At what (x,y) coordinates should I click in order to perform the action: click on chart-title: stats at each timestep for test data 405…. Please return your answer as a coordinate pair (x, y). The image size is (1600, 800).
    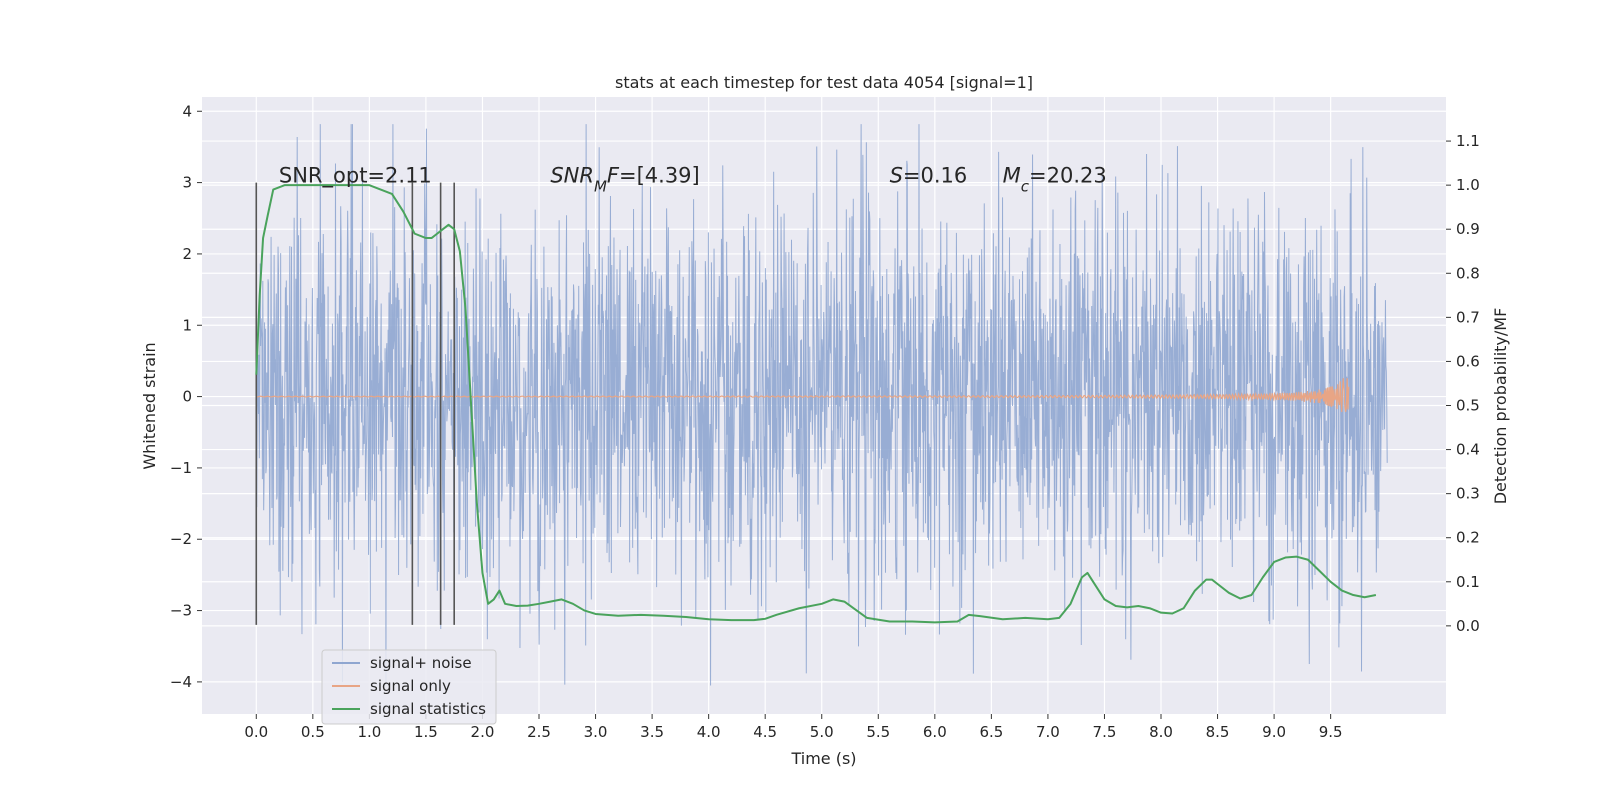
    Looking at the image, I should click on (824, 82).